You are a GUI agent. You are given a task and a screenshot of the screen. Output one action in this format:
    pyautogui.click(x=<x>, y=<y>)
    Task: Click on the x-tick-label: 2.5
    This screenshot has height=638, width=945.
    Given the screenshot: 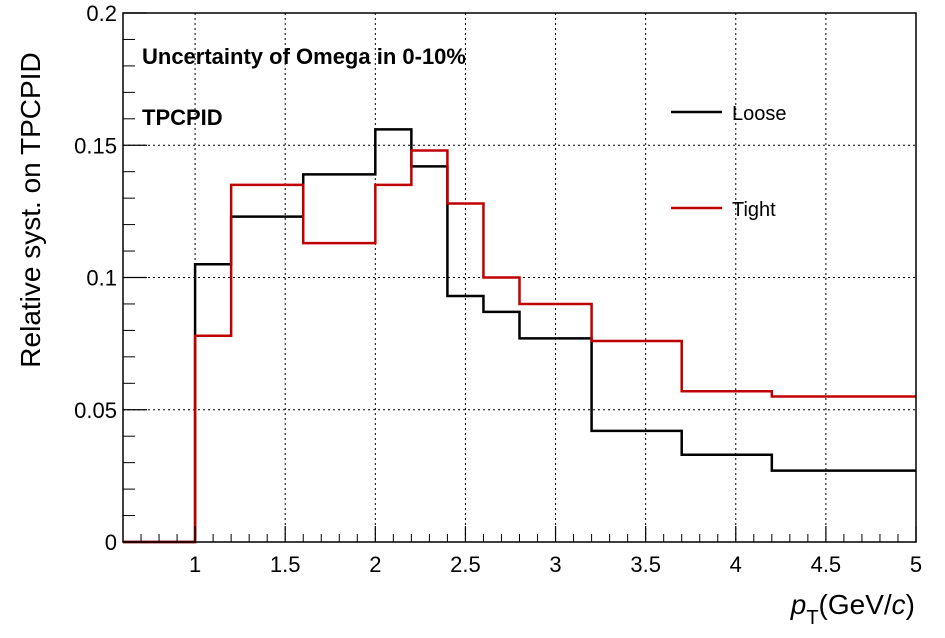 What is the action you would take?
    pyautogui.click(x=465, y=564)
    